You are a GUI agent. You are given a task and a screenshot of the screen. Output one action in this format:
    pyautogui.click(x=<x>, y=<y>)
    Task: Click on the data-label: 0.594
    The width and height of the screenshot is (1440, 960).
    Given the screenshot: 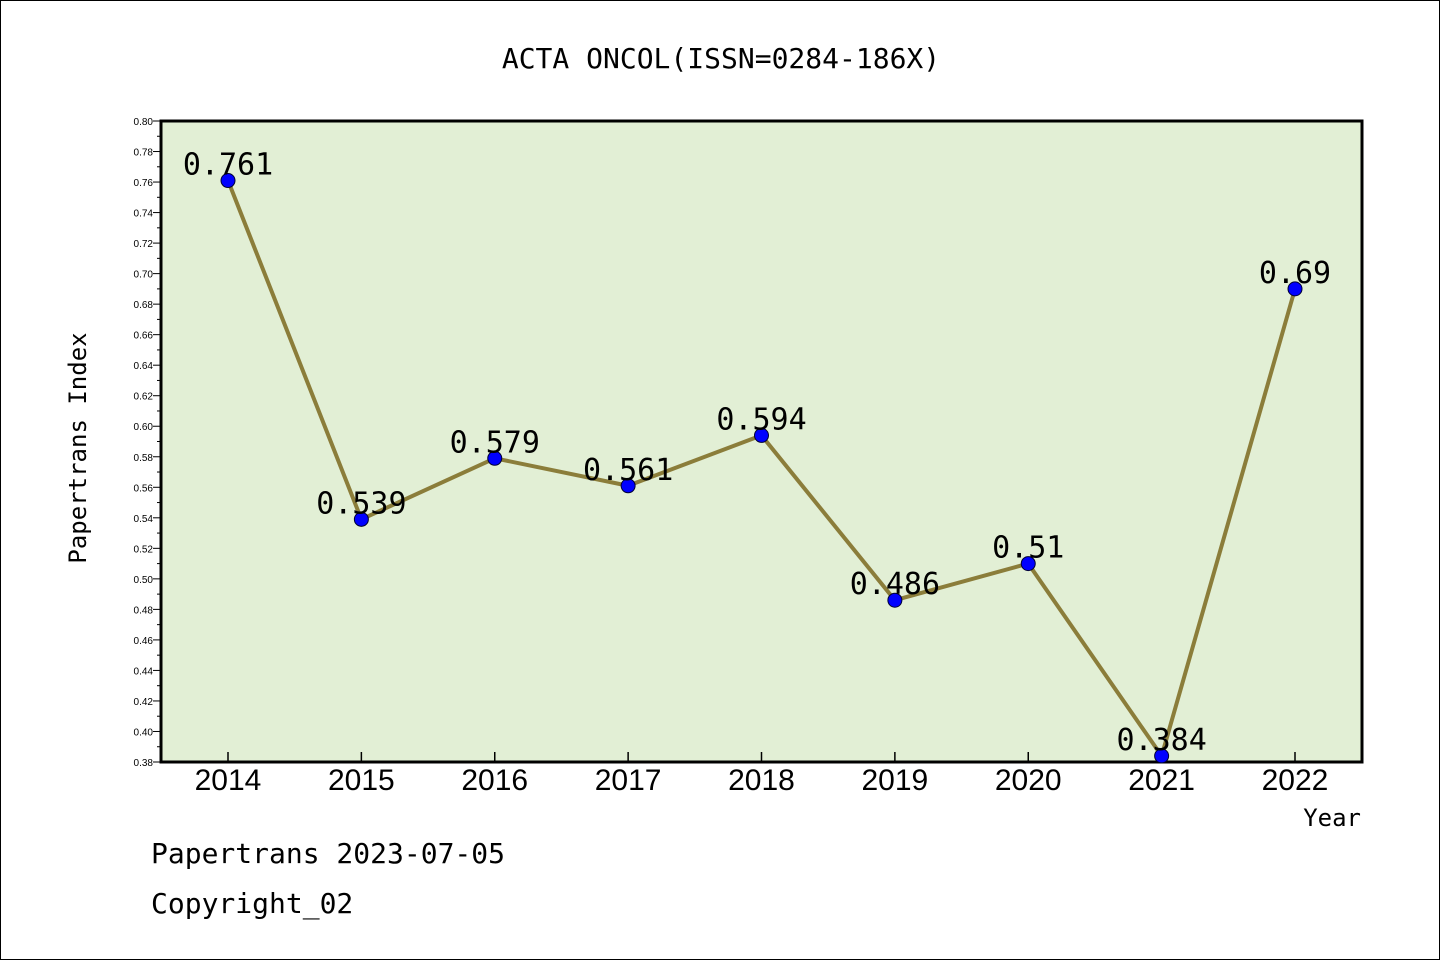 What is the action you would take?
    pyautogui.click(x=761, y=419)
    